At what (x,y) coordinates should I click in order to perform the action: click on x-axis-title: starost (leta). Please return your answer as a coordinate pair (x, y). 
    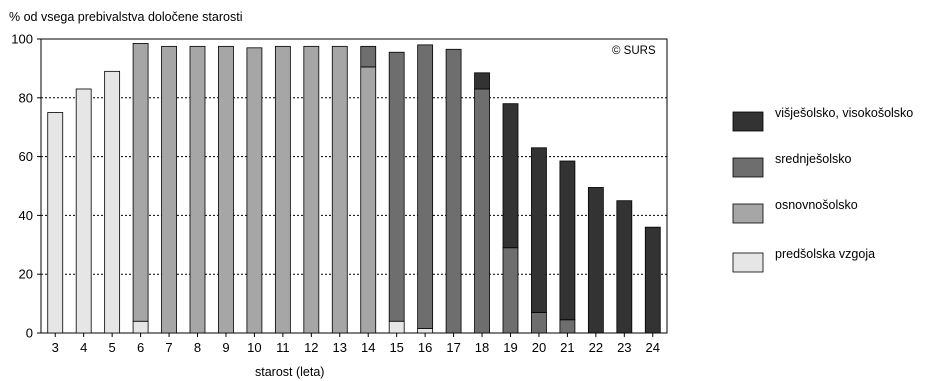
    Looking at the image, I should click on (290, 372).